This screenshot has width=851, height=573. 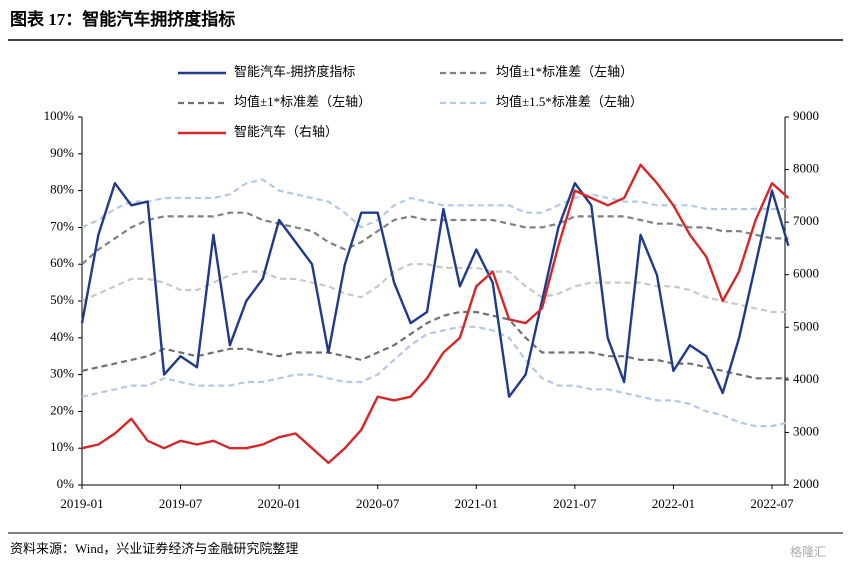 I want to click on y-tick-label: 20%, so click(x=62, y=409).